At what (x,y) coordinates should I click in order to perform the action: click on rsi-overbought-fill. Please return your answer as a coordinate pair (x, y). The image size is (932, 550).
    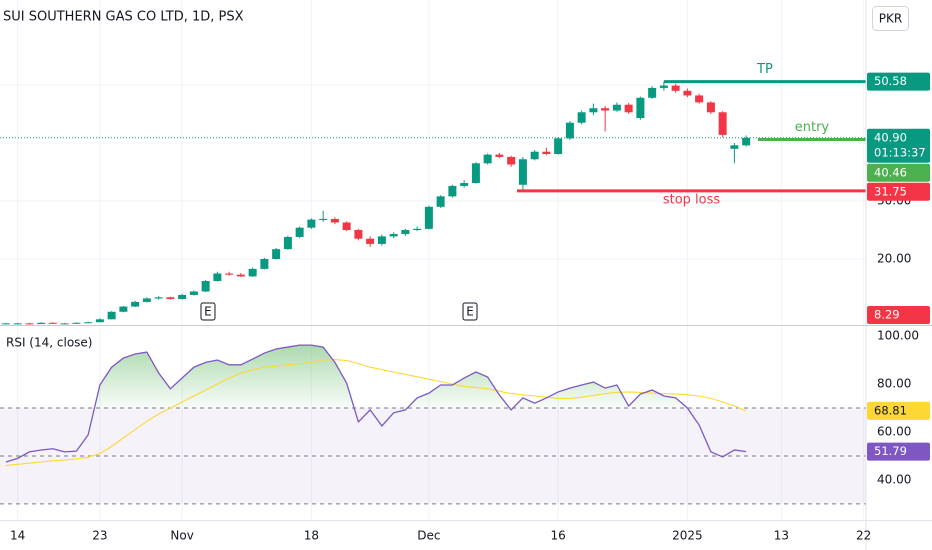
    Looking at the image, I should click on (391, 376).